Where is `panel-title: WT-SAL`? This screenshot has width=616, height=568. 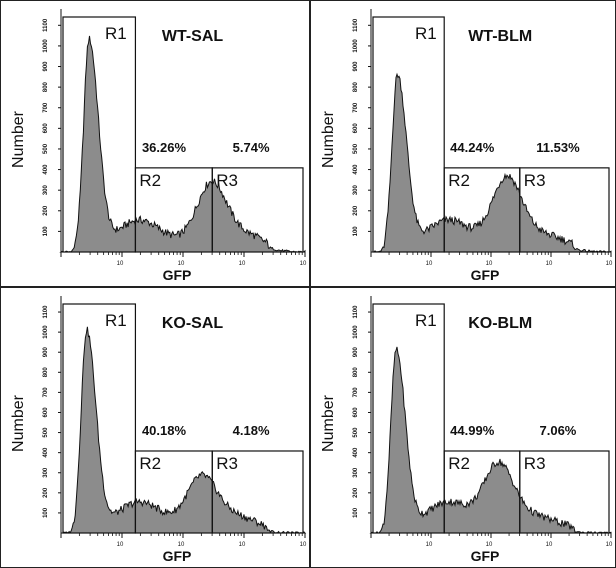
panel-title: WT-SAL is located at coordinates (193, 36).